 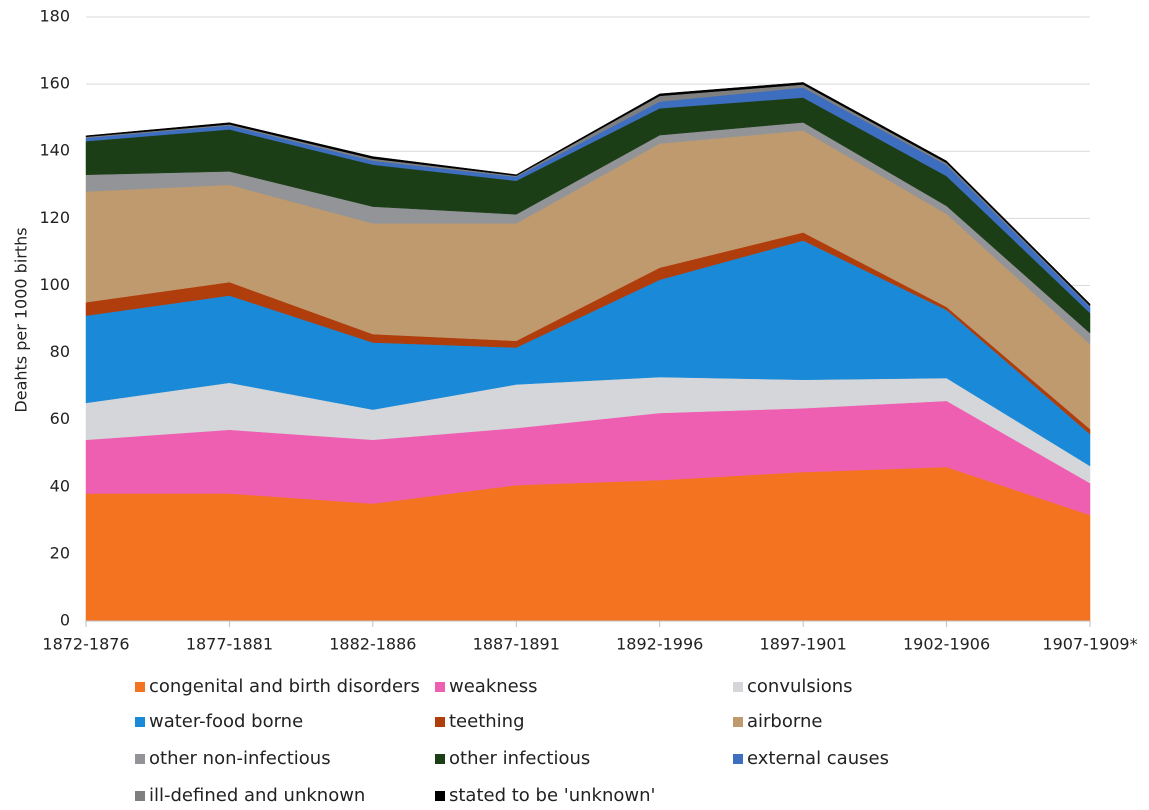 What do you see at coordinates (226, 721) in the screenshot?
I see `legend-label: water-food borne` at bounding box center [226, 721].